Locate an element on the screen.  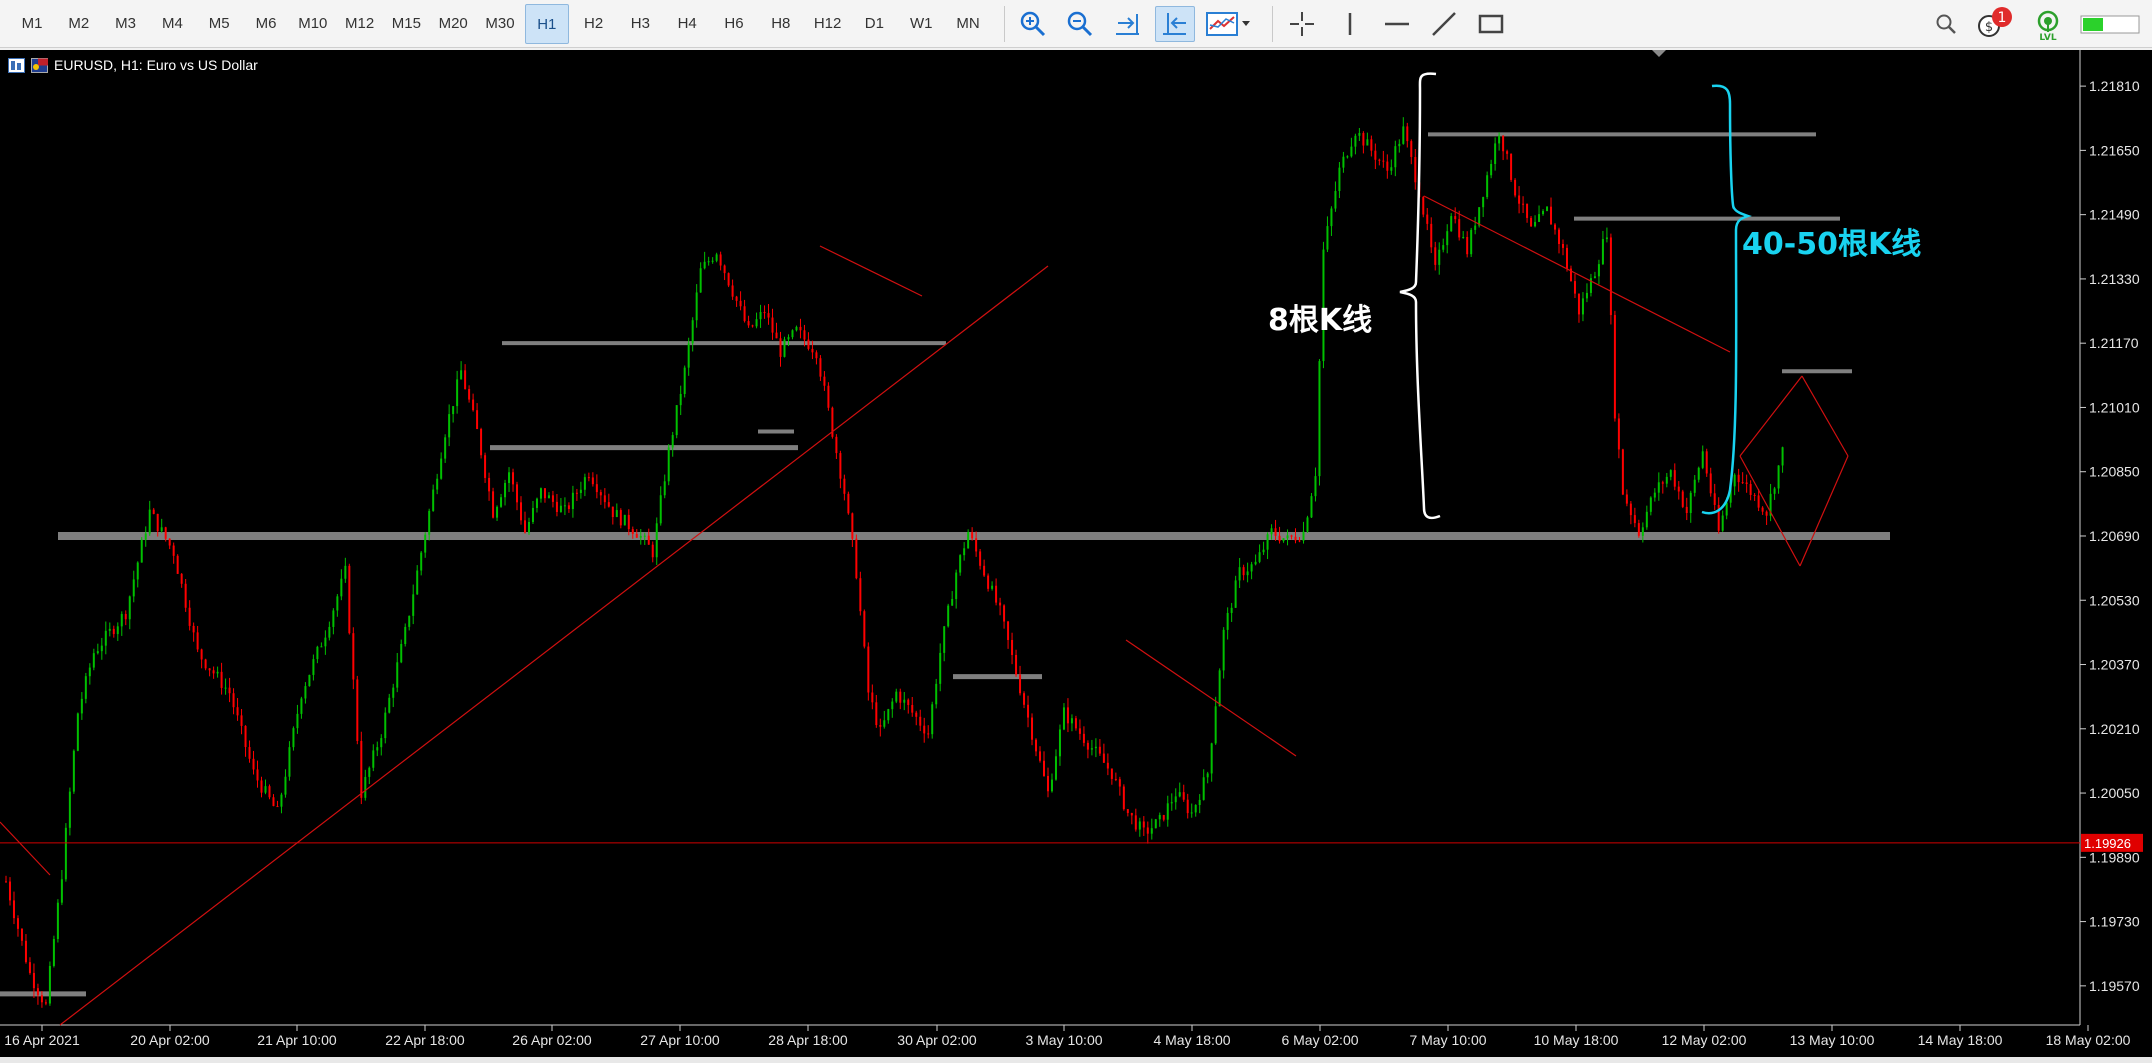
chart-shift-icon is located at coordinates (1175, 24).